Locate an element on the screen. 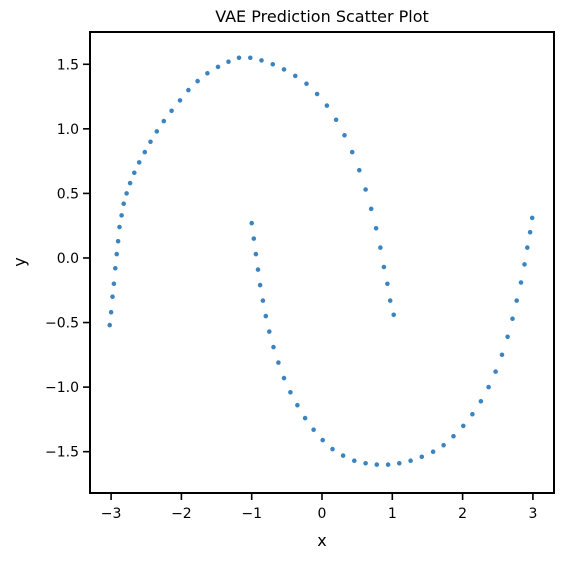 The image size is (564, 564). x-tick-label: −3 is located at coordinates (111, 514).